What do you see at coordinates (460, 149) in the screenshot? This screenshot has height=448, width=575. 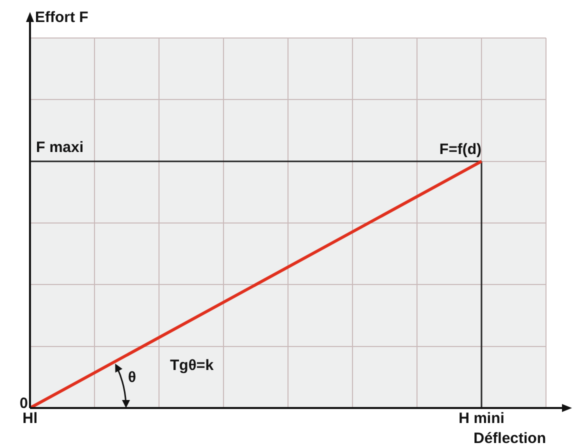 I see `annotation: F=f(d)` at bounding box center [460, 149].